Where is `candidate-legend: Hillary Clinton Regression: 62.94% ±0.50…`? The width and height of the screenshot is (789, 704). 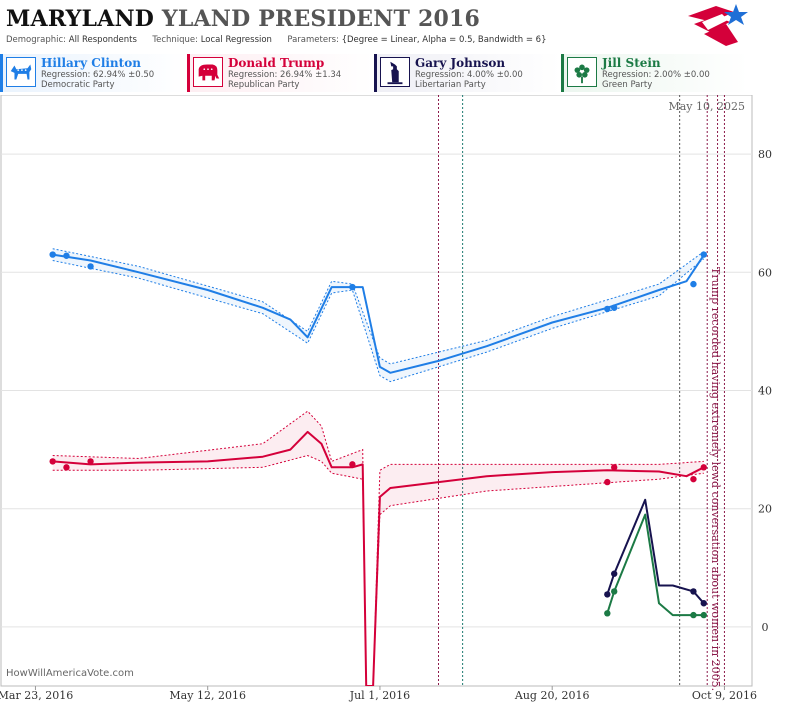 candidate-legend: Hillary Clinton Regression: 62.94% ±0.50… is located at coordinates (394, 73).